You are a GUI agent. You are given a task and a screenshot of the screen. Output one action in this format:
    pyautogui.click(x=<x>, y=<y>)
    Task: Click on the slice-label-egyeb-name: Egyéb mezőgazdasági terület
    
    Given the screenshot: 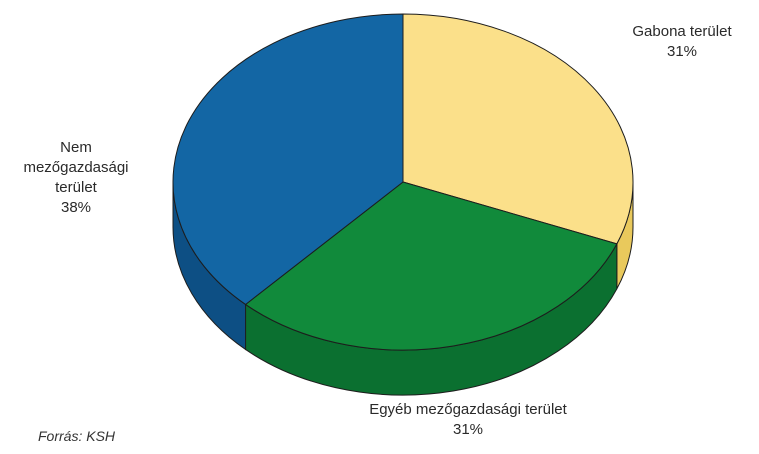 What is the action you would take?
    pyautogui.click(x=468, y=409)
    